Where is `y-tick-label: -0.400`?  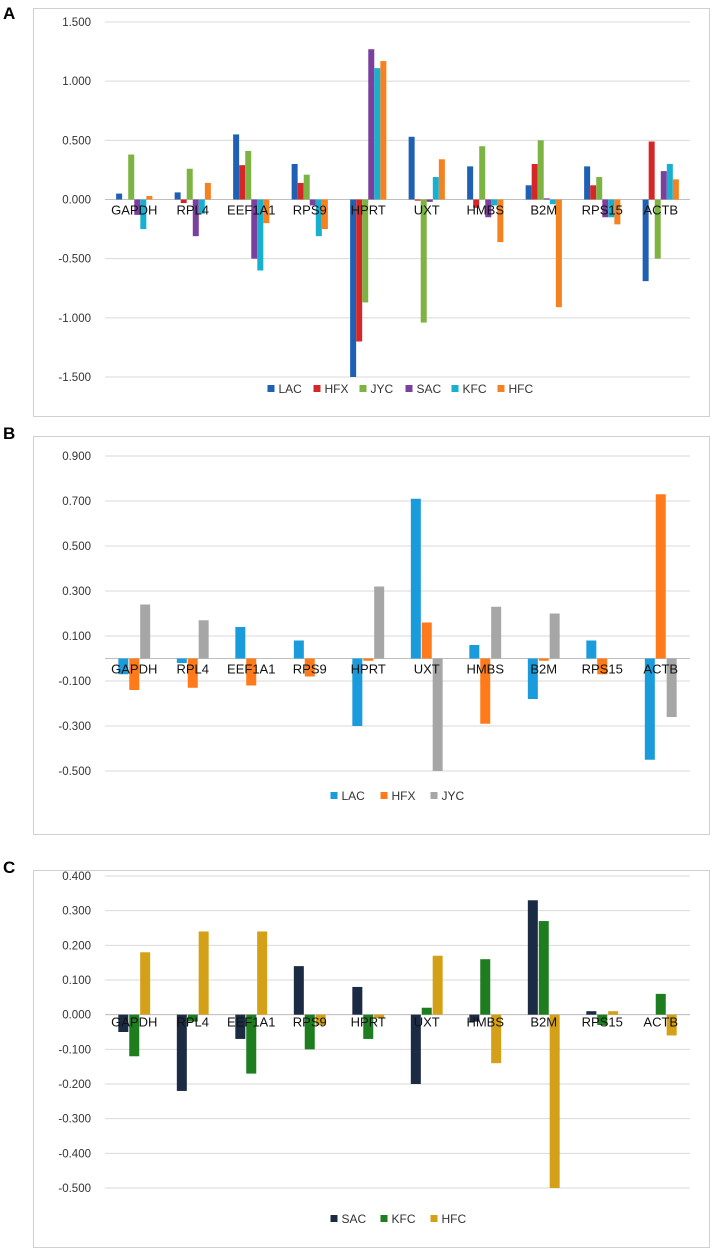 y-tick-label: -0.400 is located at coordinates (74, 1154).